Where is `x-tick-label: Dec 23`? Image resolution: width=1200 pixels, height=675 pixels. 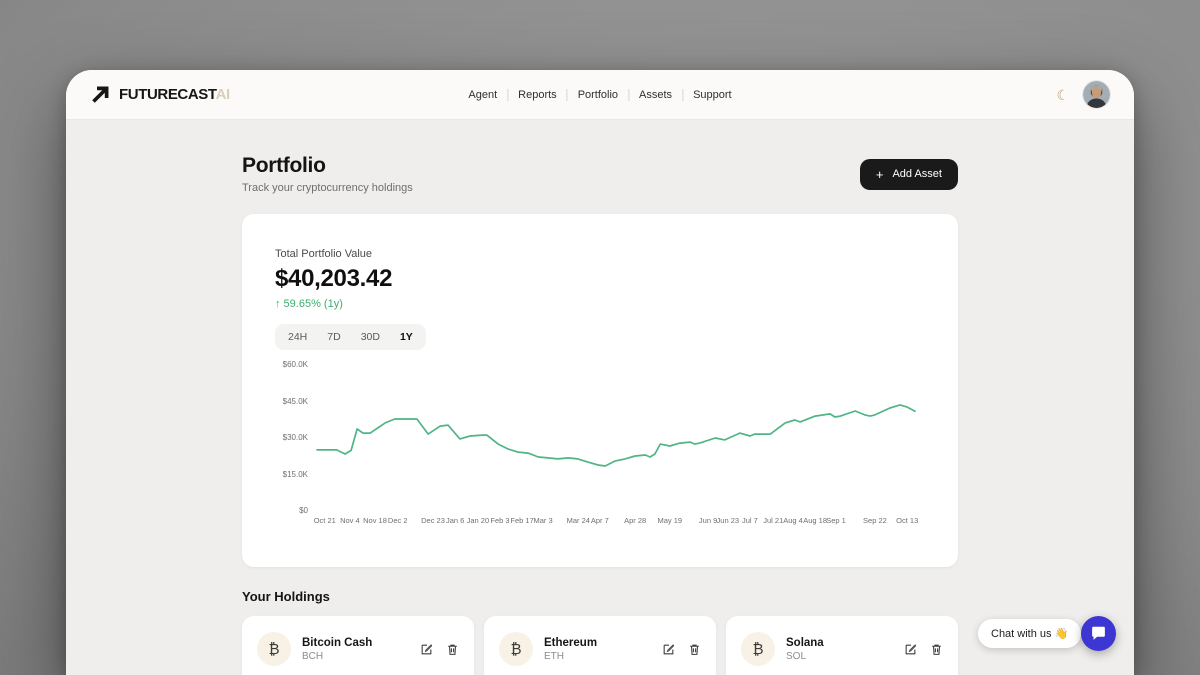 x-tick-label: Dec 23 is located at coordinates (433, 520).